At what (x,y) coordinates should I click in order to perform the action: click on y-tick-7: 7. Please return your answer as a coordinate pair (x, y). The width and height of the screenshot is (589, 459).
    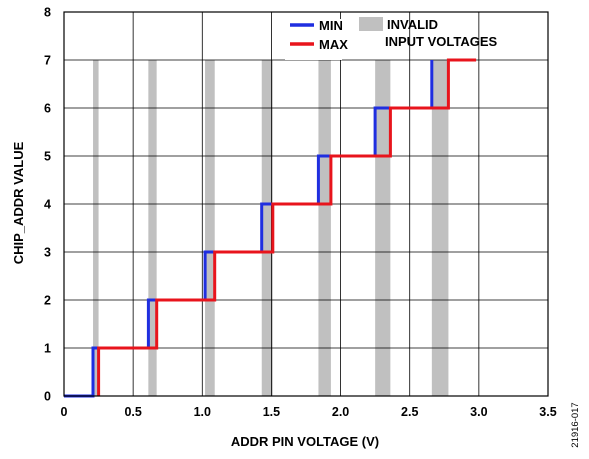
    Looking at the image, I should click on (47, 61).